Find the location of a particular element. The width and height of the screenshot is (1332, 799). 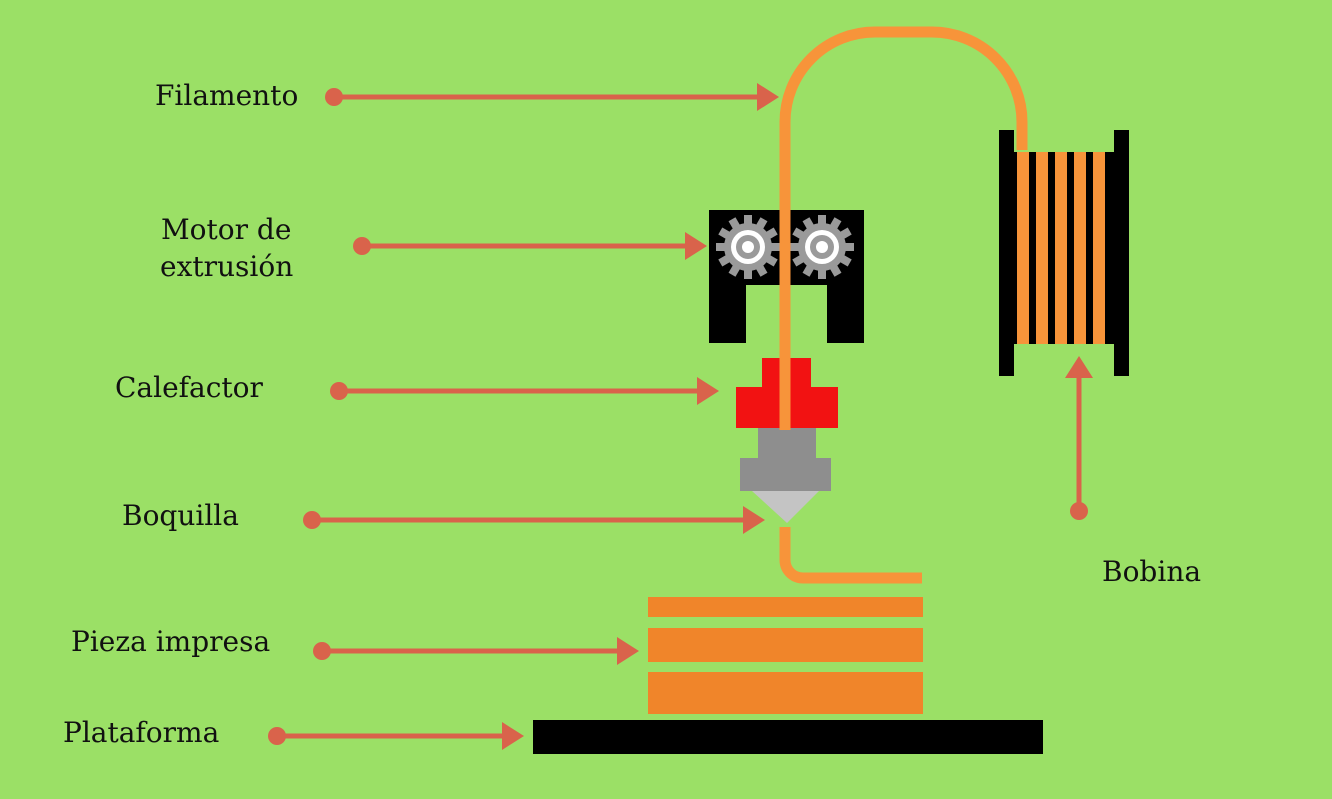

label-pieza-impresa: Pieza impresa is located at coordinates (171, 641).